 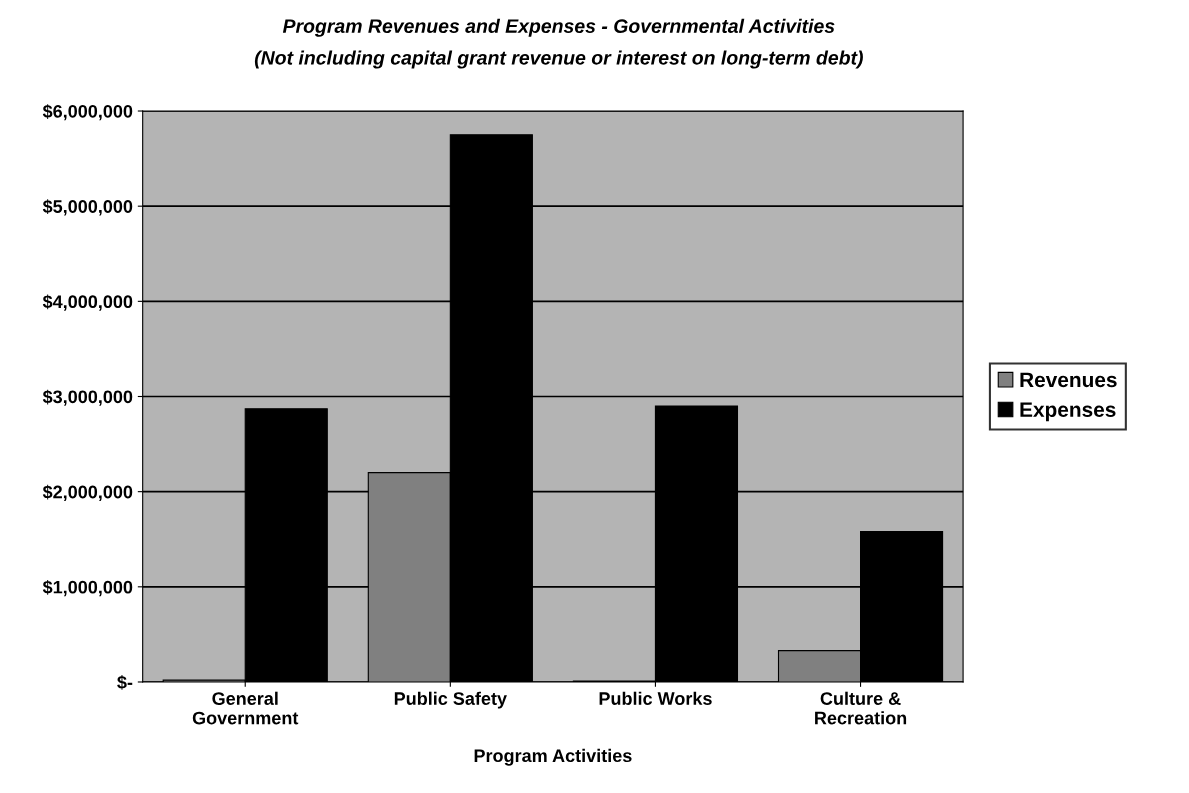 I want to click on x-axis-title: Program Activities, so click(x=553, y=757).